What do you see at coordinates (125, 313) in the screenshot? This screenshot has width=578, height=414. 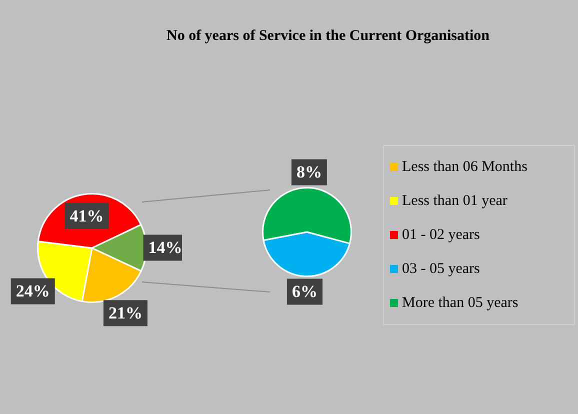 I see `data-label: 21%` at bounding box center [125, 313].